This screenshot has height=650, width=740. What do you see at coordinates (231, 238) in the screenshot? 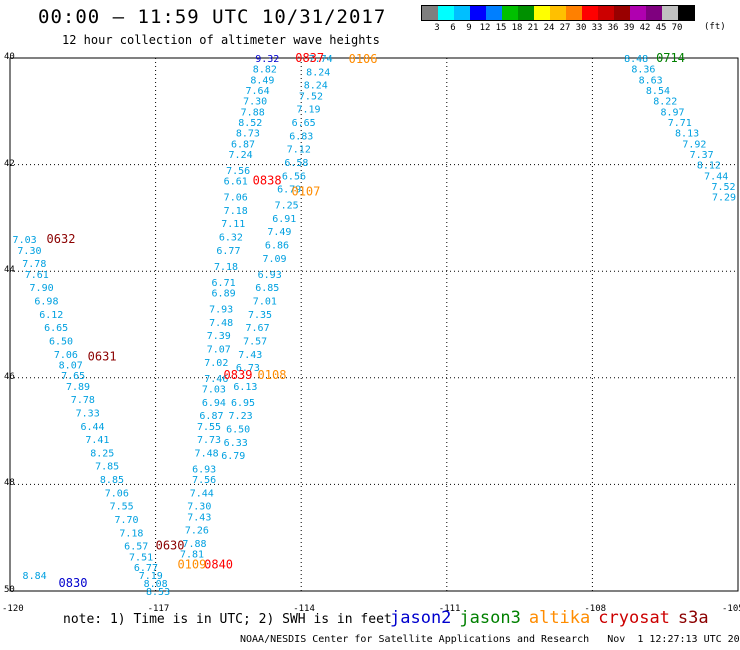
I see `wave-height-value: 6.32` at bounding box center [231, 238].